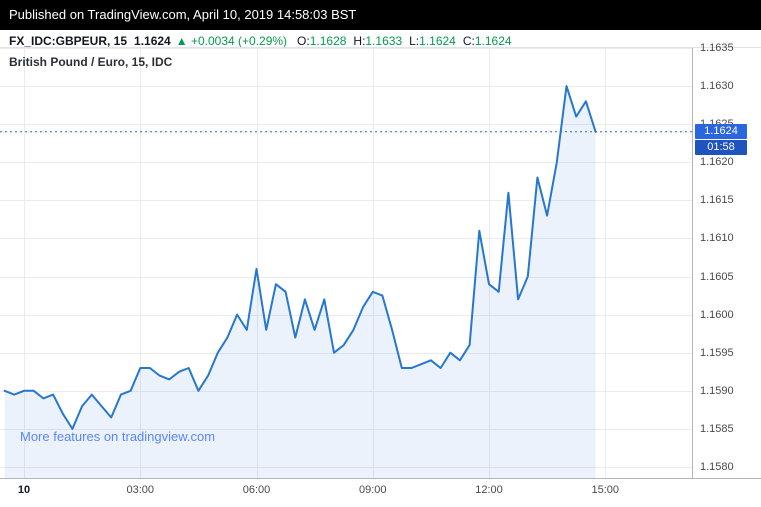 This screenshot has height=507, width=761. What do you see at coordinates (380, 478) in the screenshot?
I see `time-axis-border` at bounding box center [380, 478].